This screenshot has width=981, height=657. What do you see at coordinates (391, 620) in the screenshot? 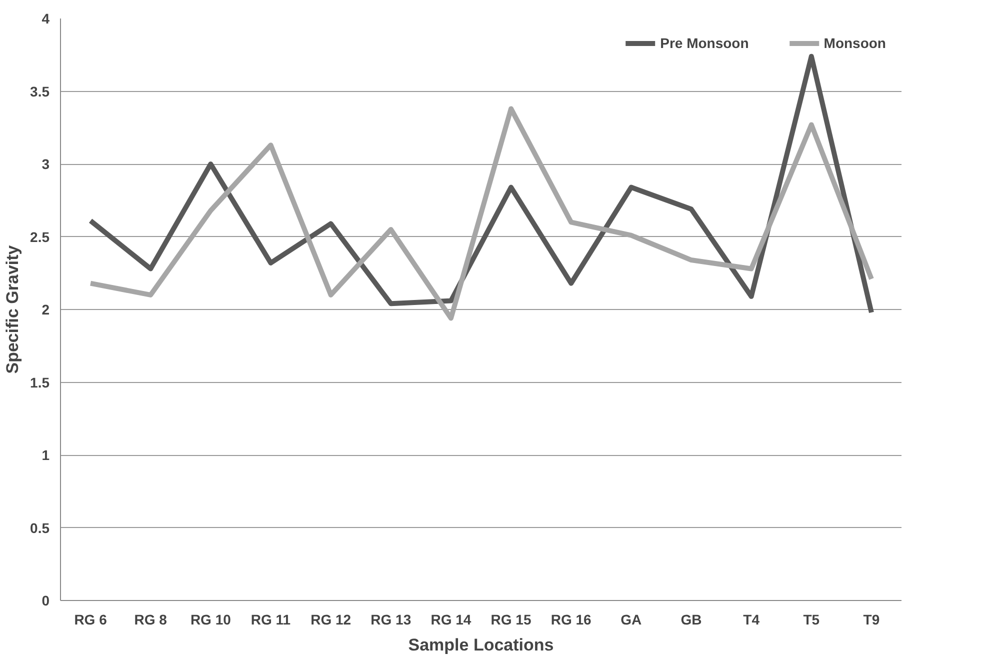
I see `x-tick-label: RG 13` at bounding box center [391, 620].